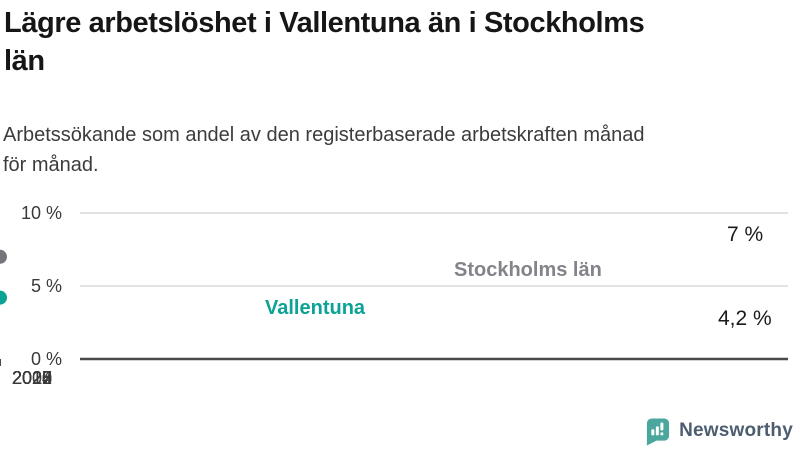 The width and height of the screenshot is (800, 450). I want to click on bar-chart-speech-bubble-icon, so click(658, 431).